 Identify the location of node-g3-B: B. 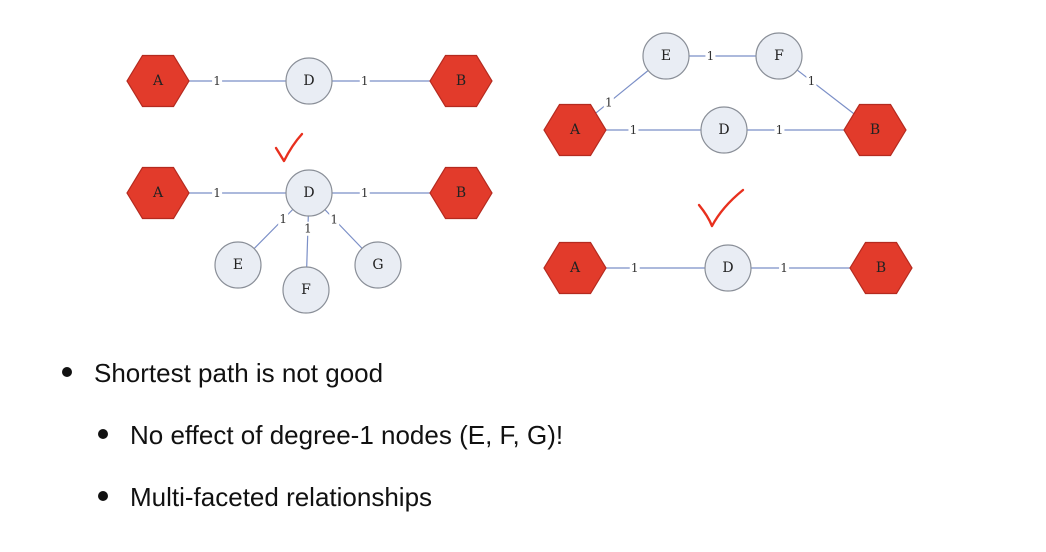
(875, 130).